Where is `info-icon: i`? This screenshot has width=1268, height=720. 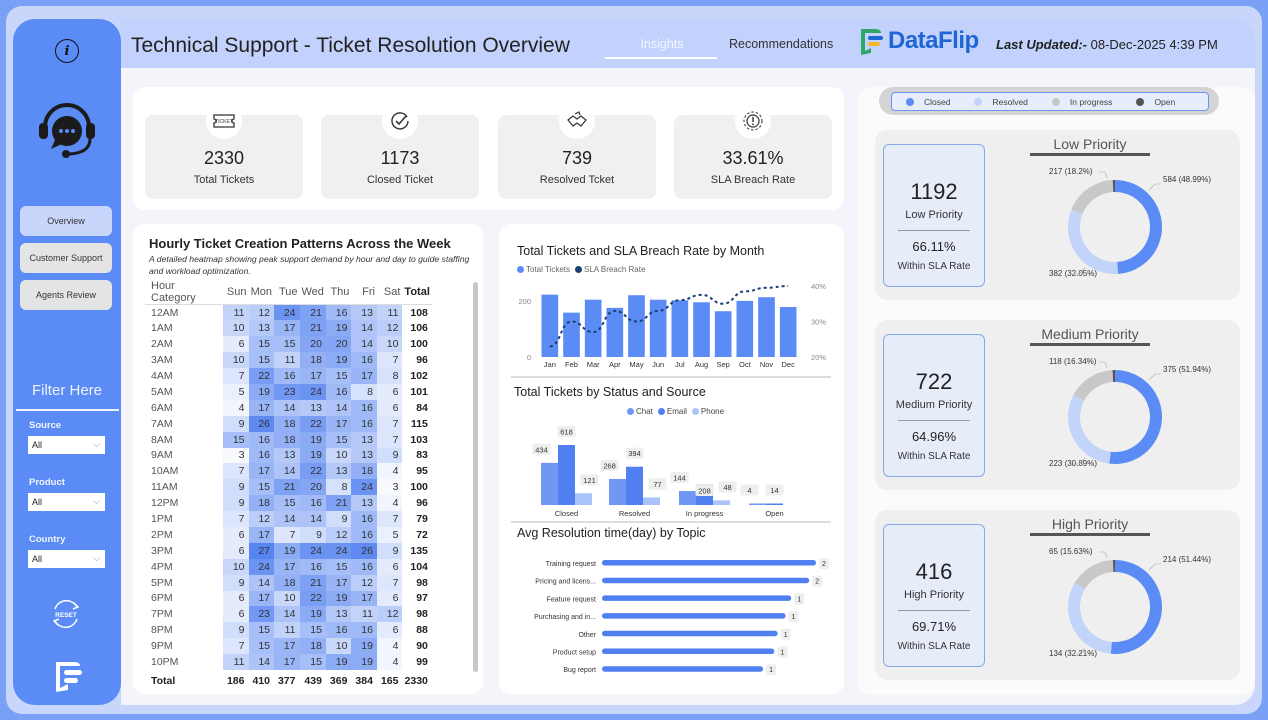 info-icon: i is located at coordinates (67, 51).